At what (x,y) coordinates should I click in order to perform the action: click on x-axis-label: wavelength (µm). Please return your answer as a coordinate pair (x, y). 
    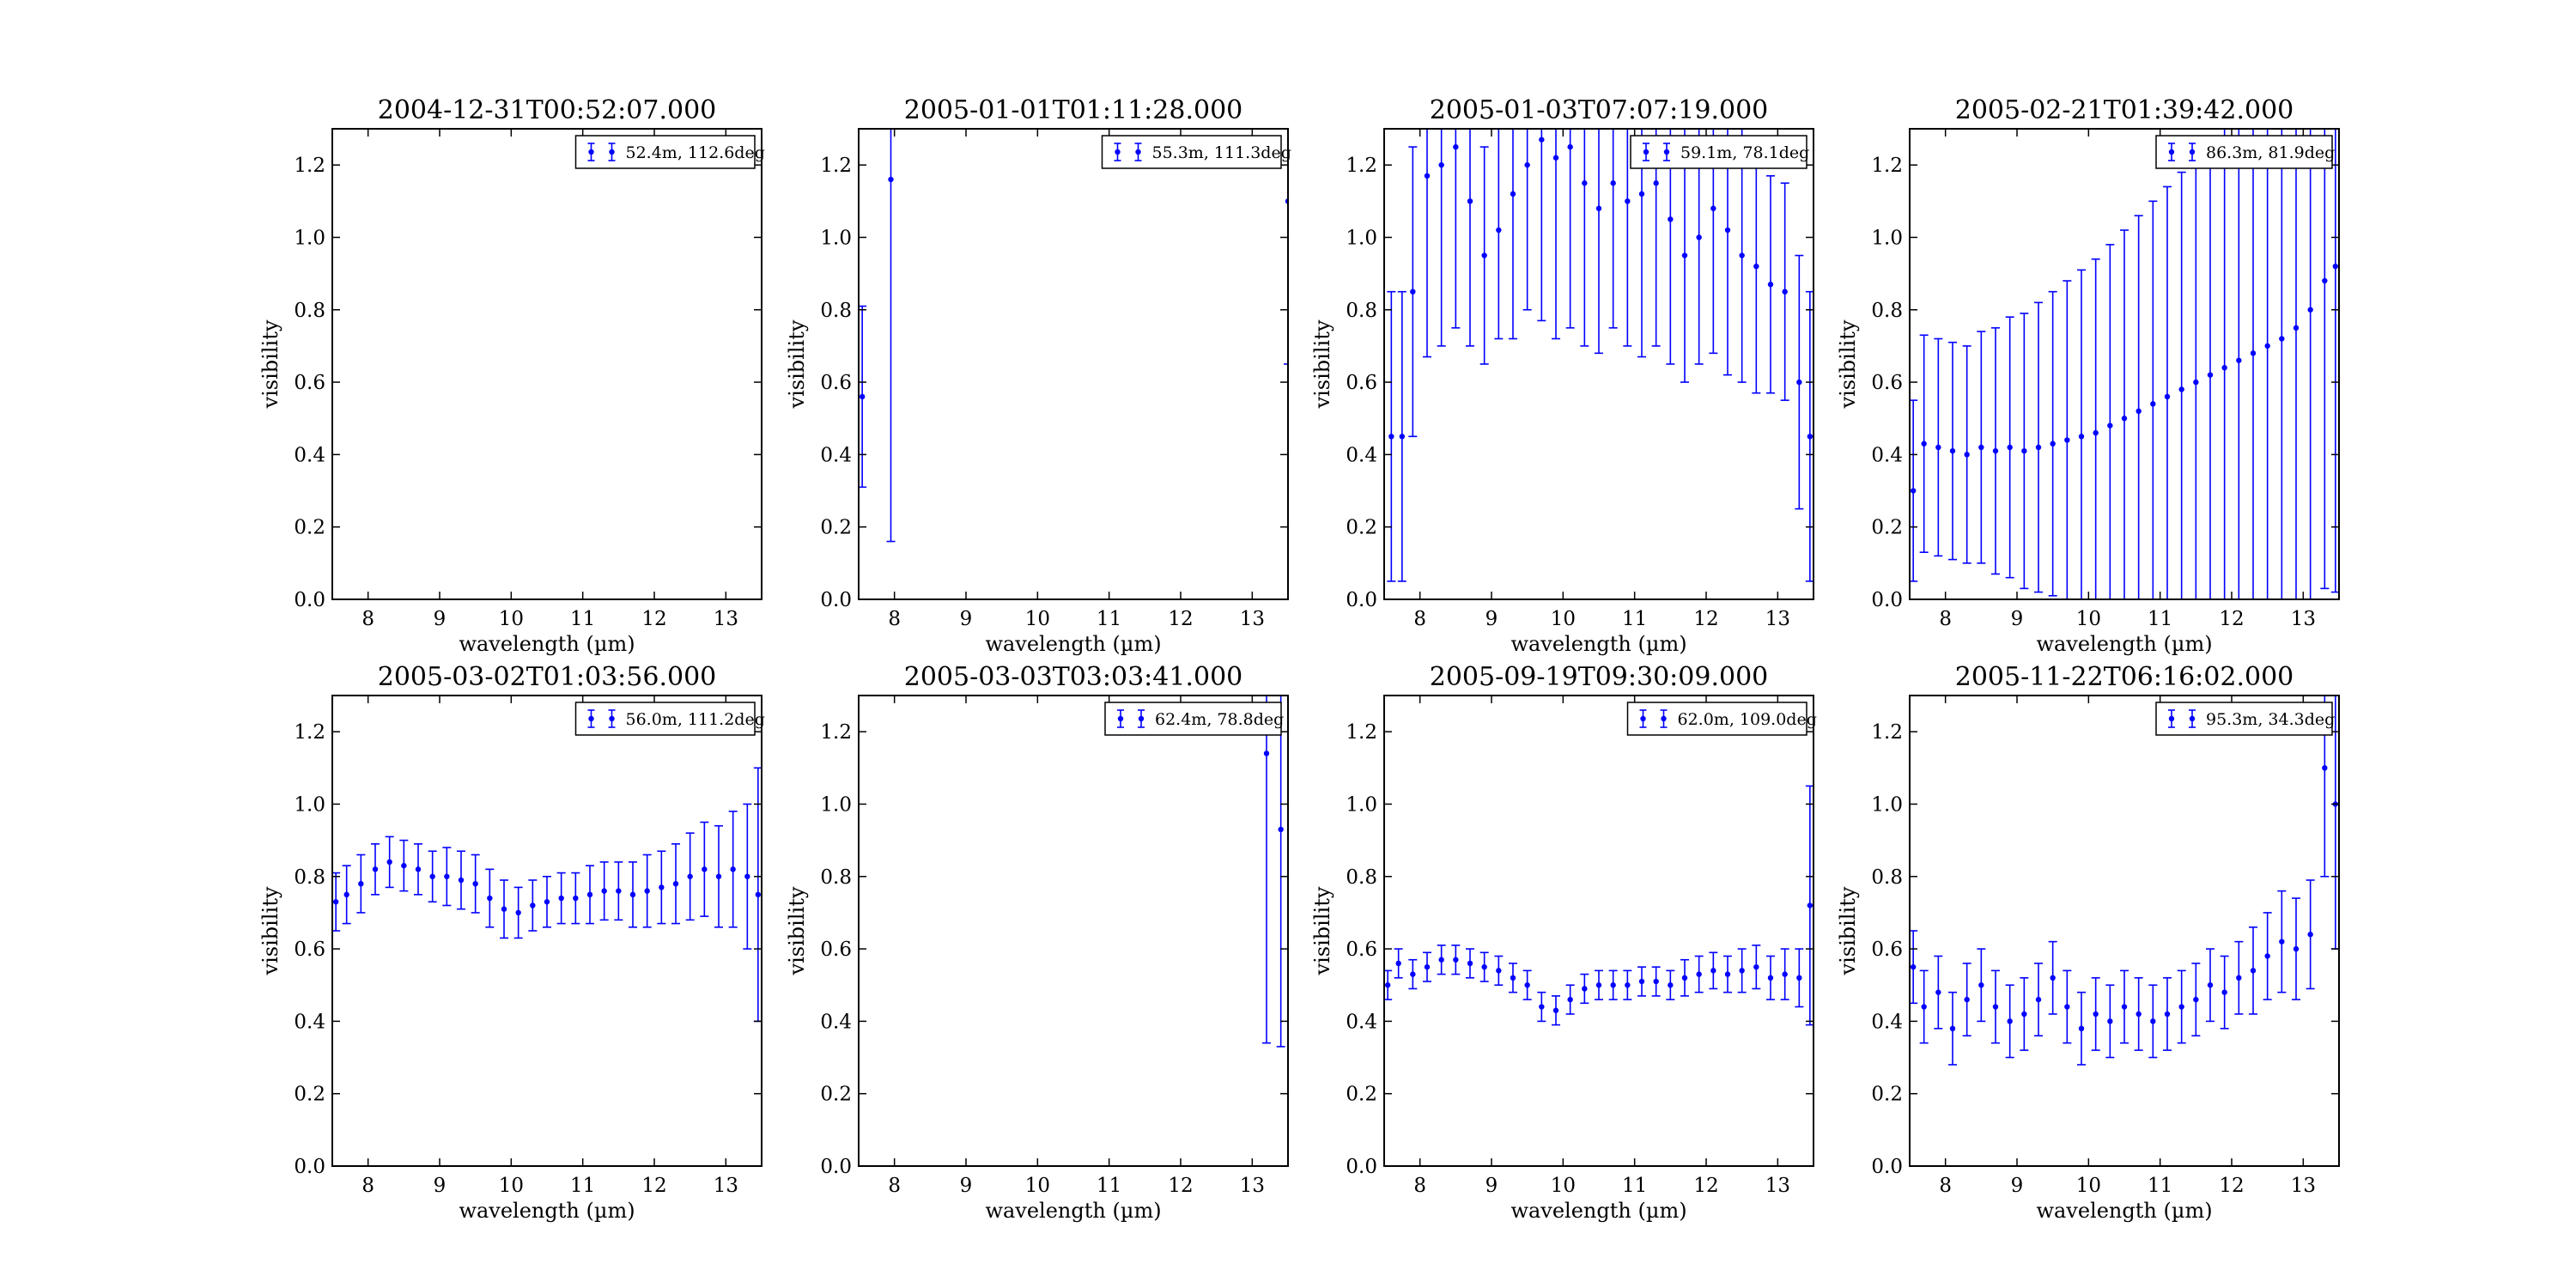
    Looking at the image, I should click on (2124, 644).